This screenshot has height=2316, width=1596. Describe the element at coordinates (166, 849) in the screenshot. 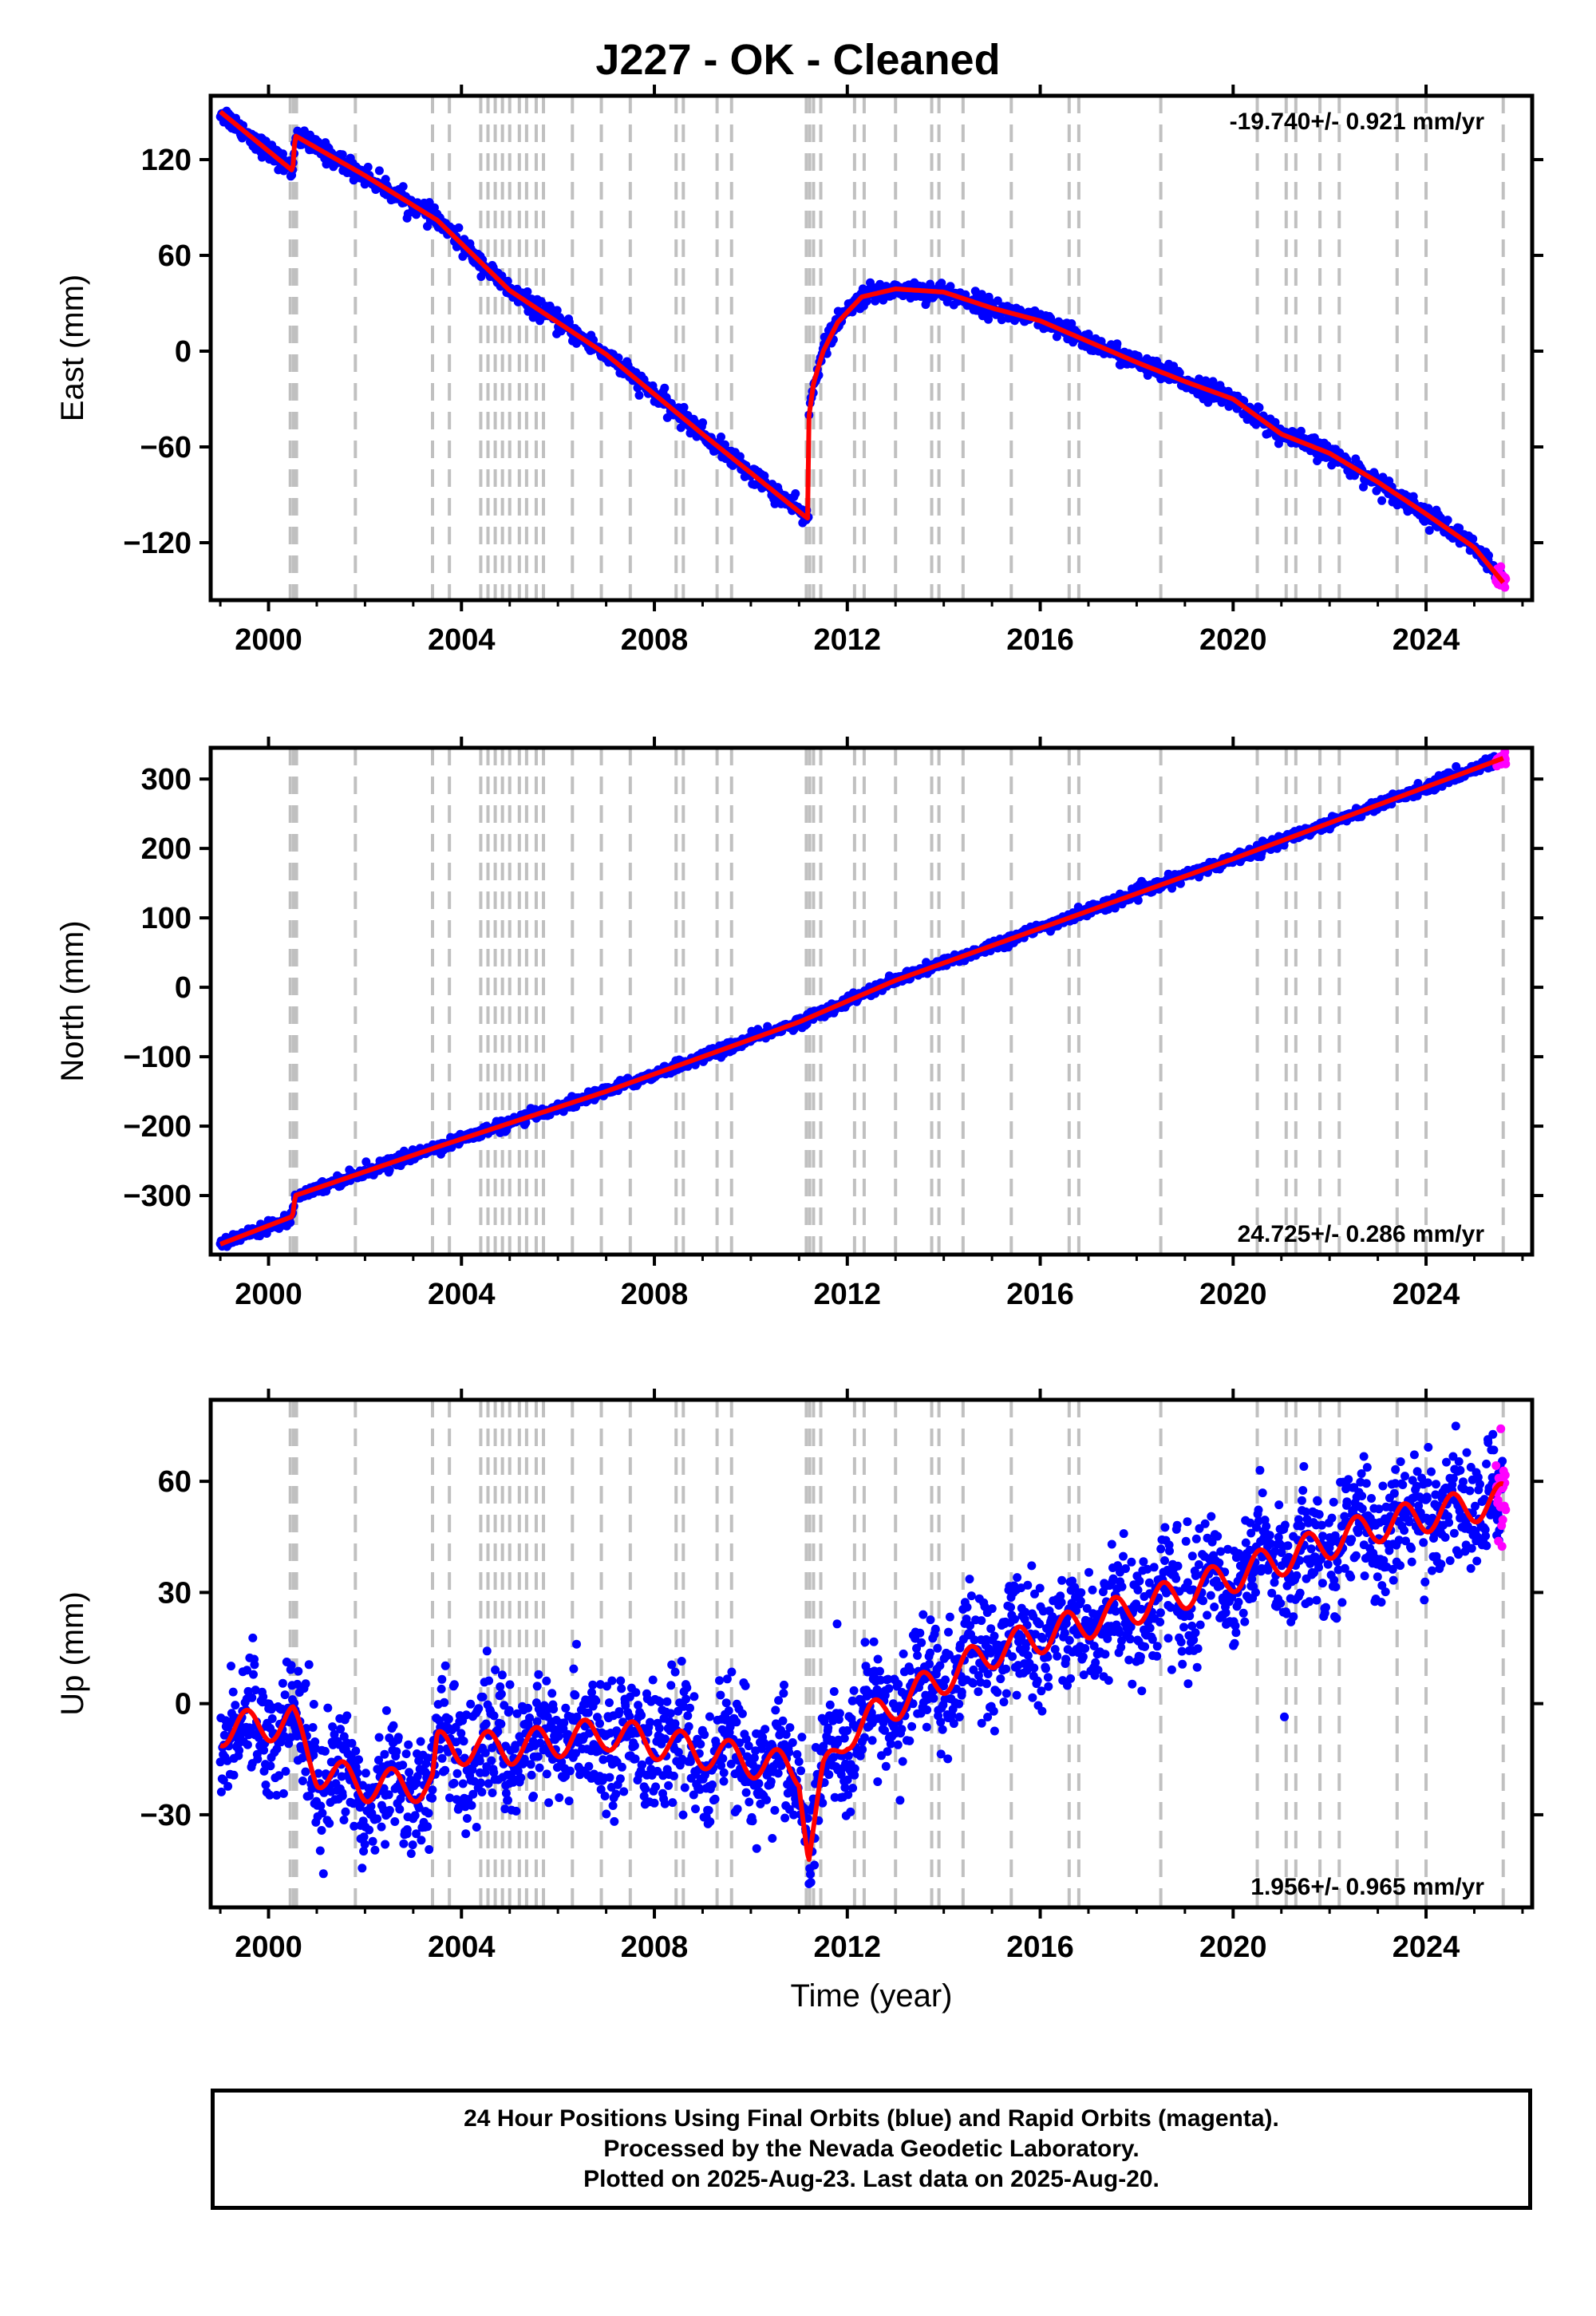

I see `north-ytick-label: 200` at that location.